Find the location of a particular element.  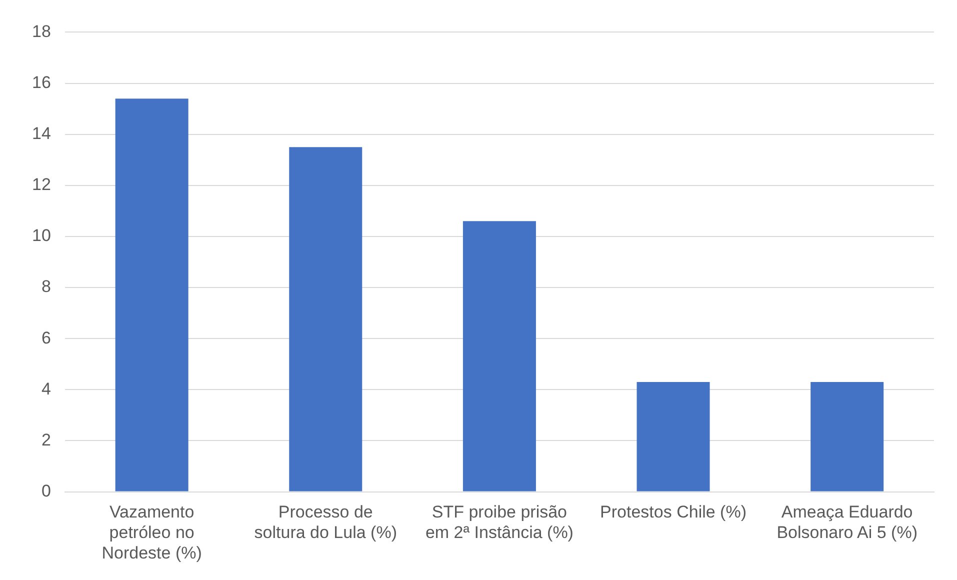

y-tick-label: 12 is located at coordinates (41, 184).